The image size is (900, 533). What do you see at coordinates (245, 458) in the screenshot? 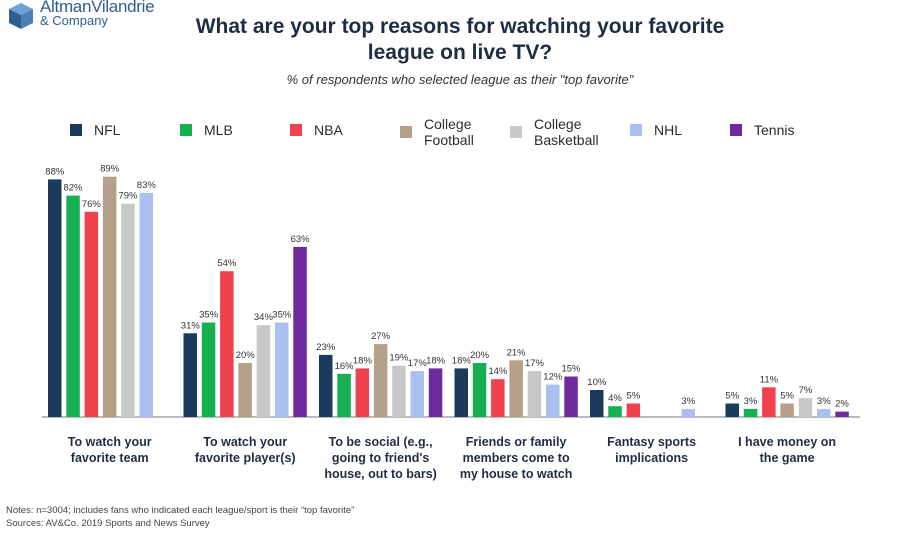
I see `category-label: favorite player(s)` at bounding box center [245, 458].